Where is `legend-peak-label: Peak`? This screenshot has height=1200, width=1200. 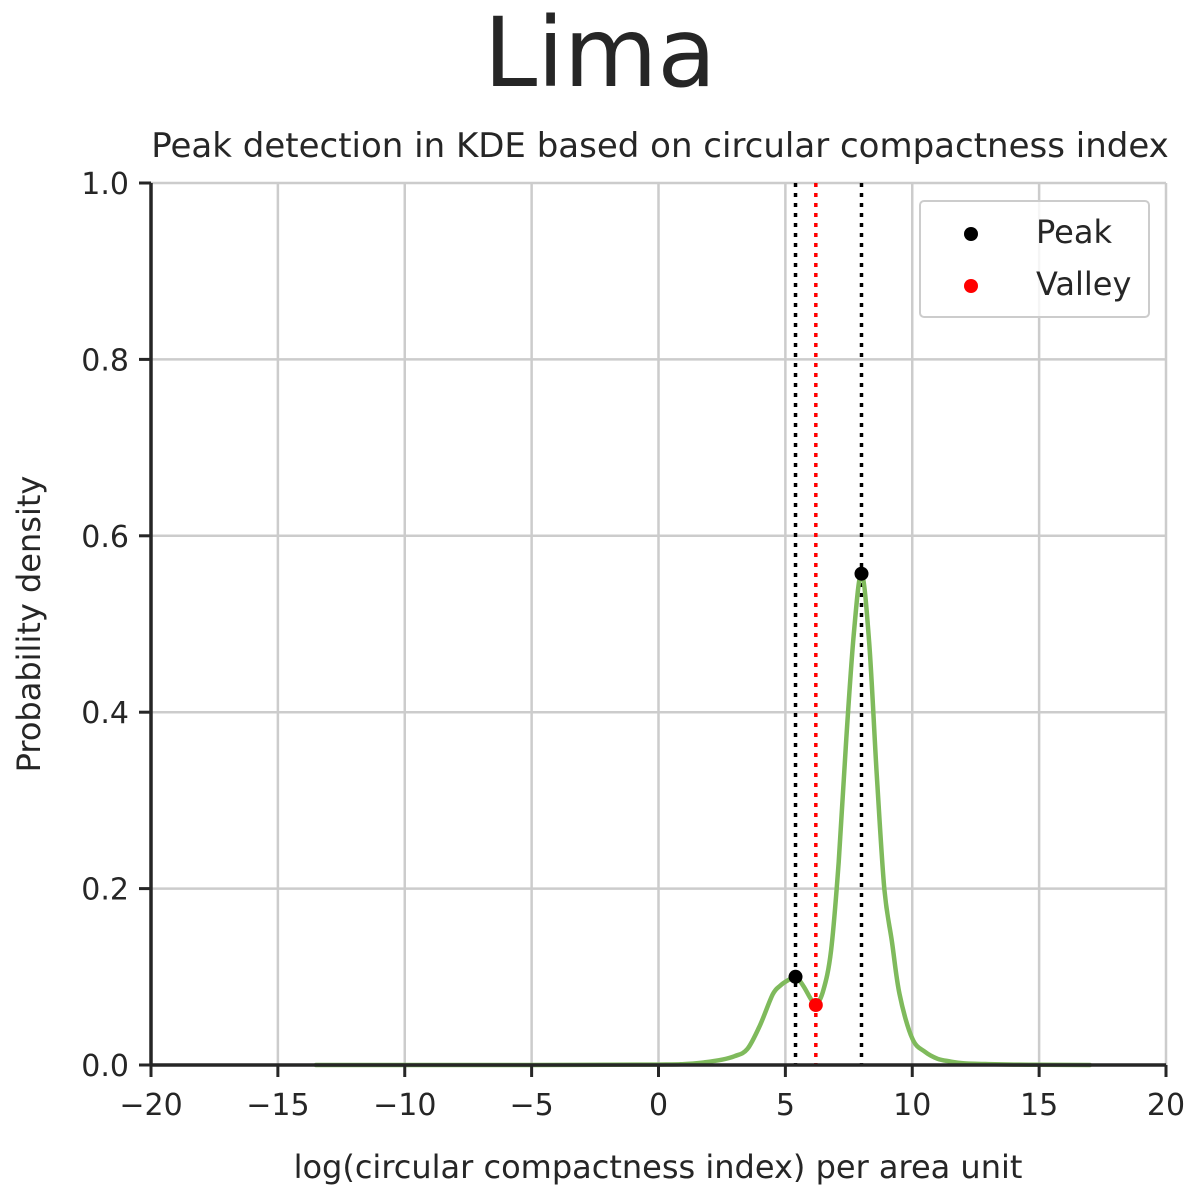
legend-peak-label: Peak is located at coordinates (1074, 232).